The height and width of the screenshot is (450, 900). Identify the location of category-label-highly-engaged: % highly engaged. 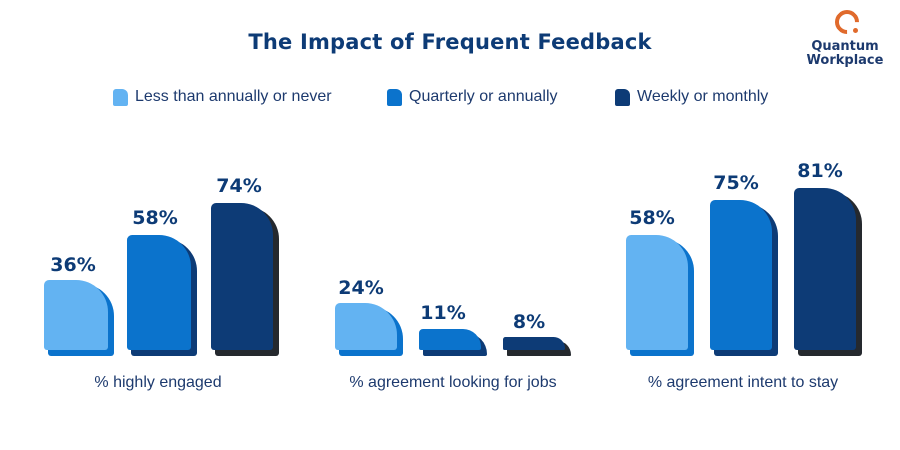
(158, 382).